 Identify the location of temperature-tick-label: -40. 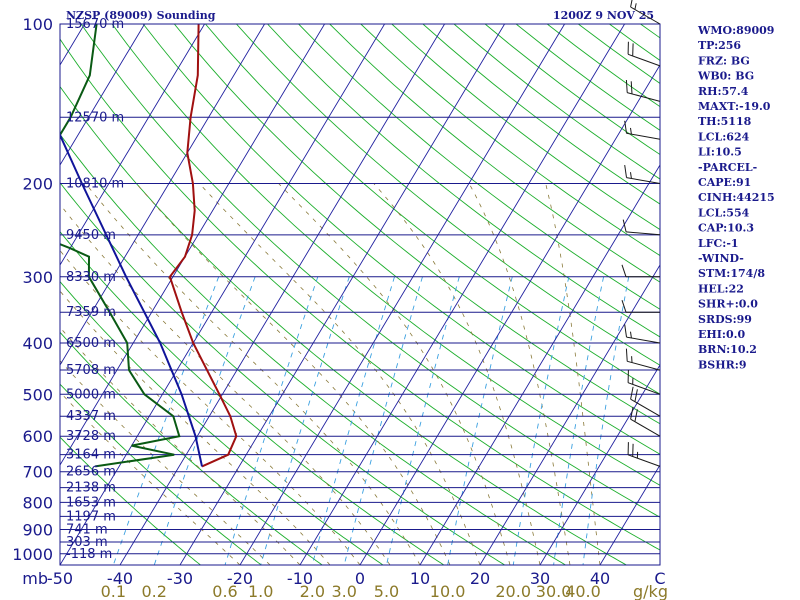
(120, 578).